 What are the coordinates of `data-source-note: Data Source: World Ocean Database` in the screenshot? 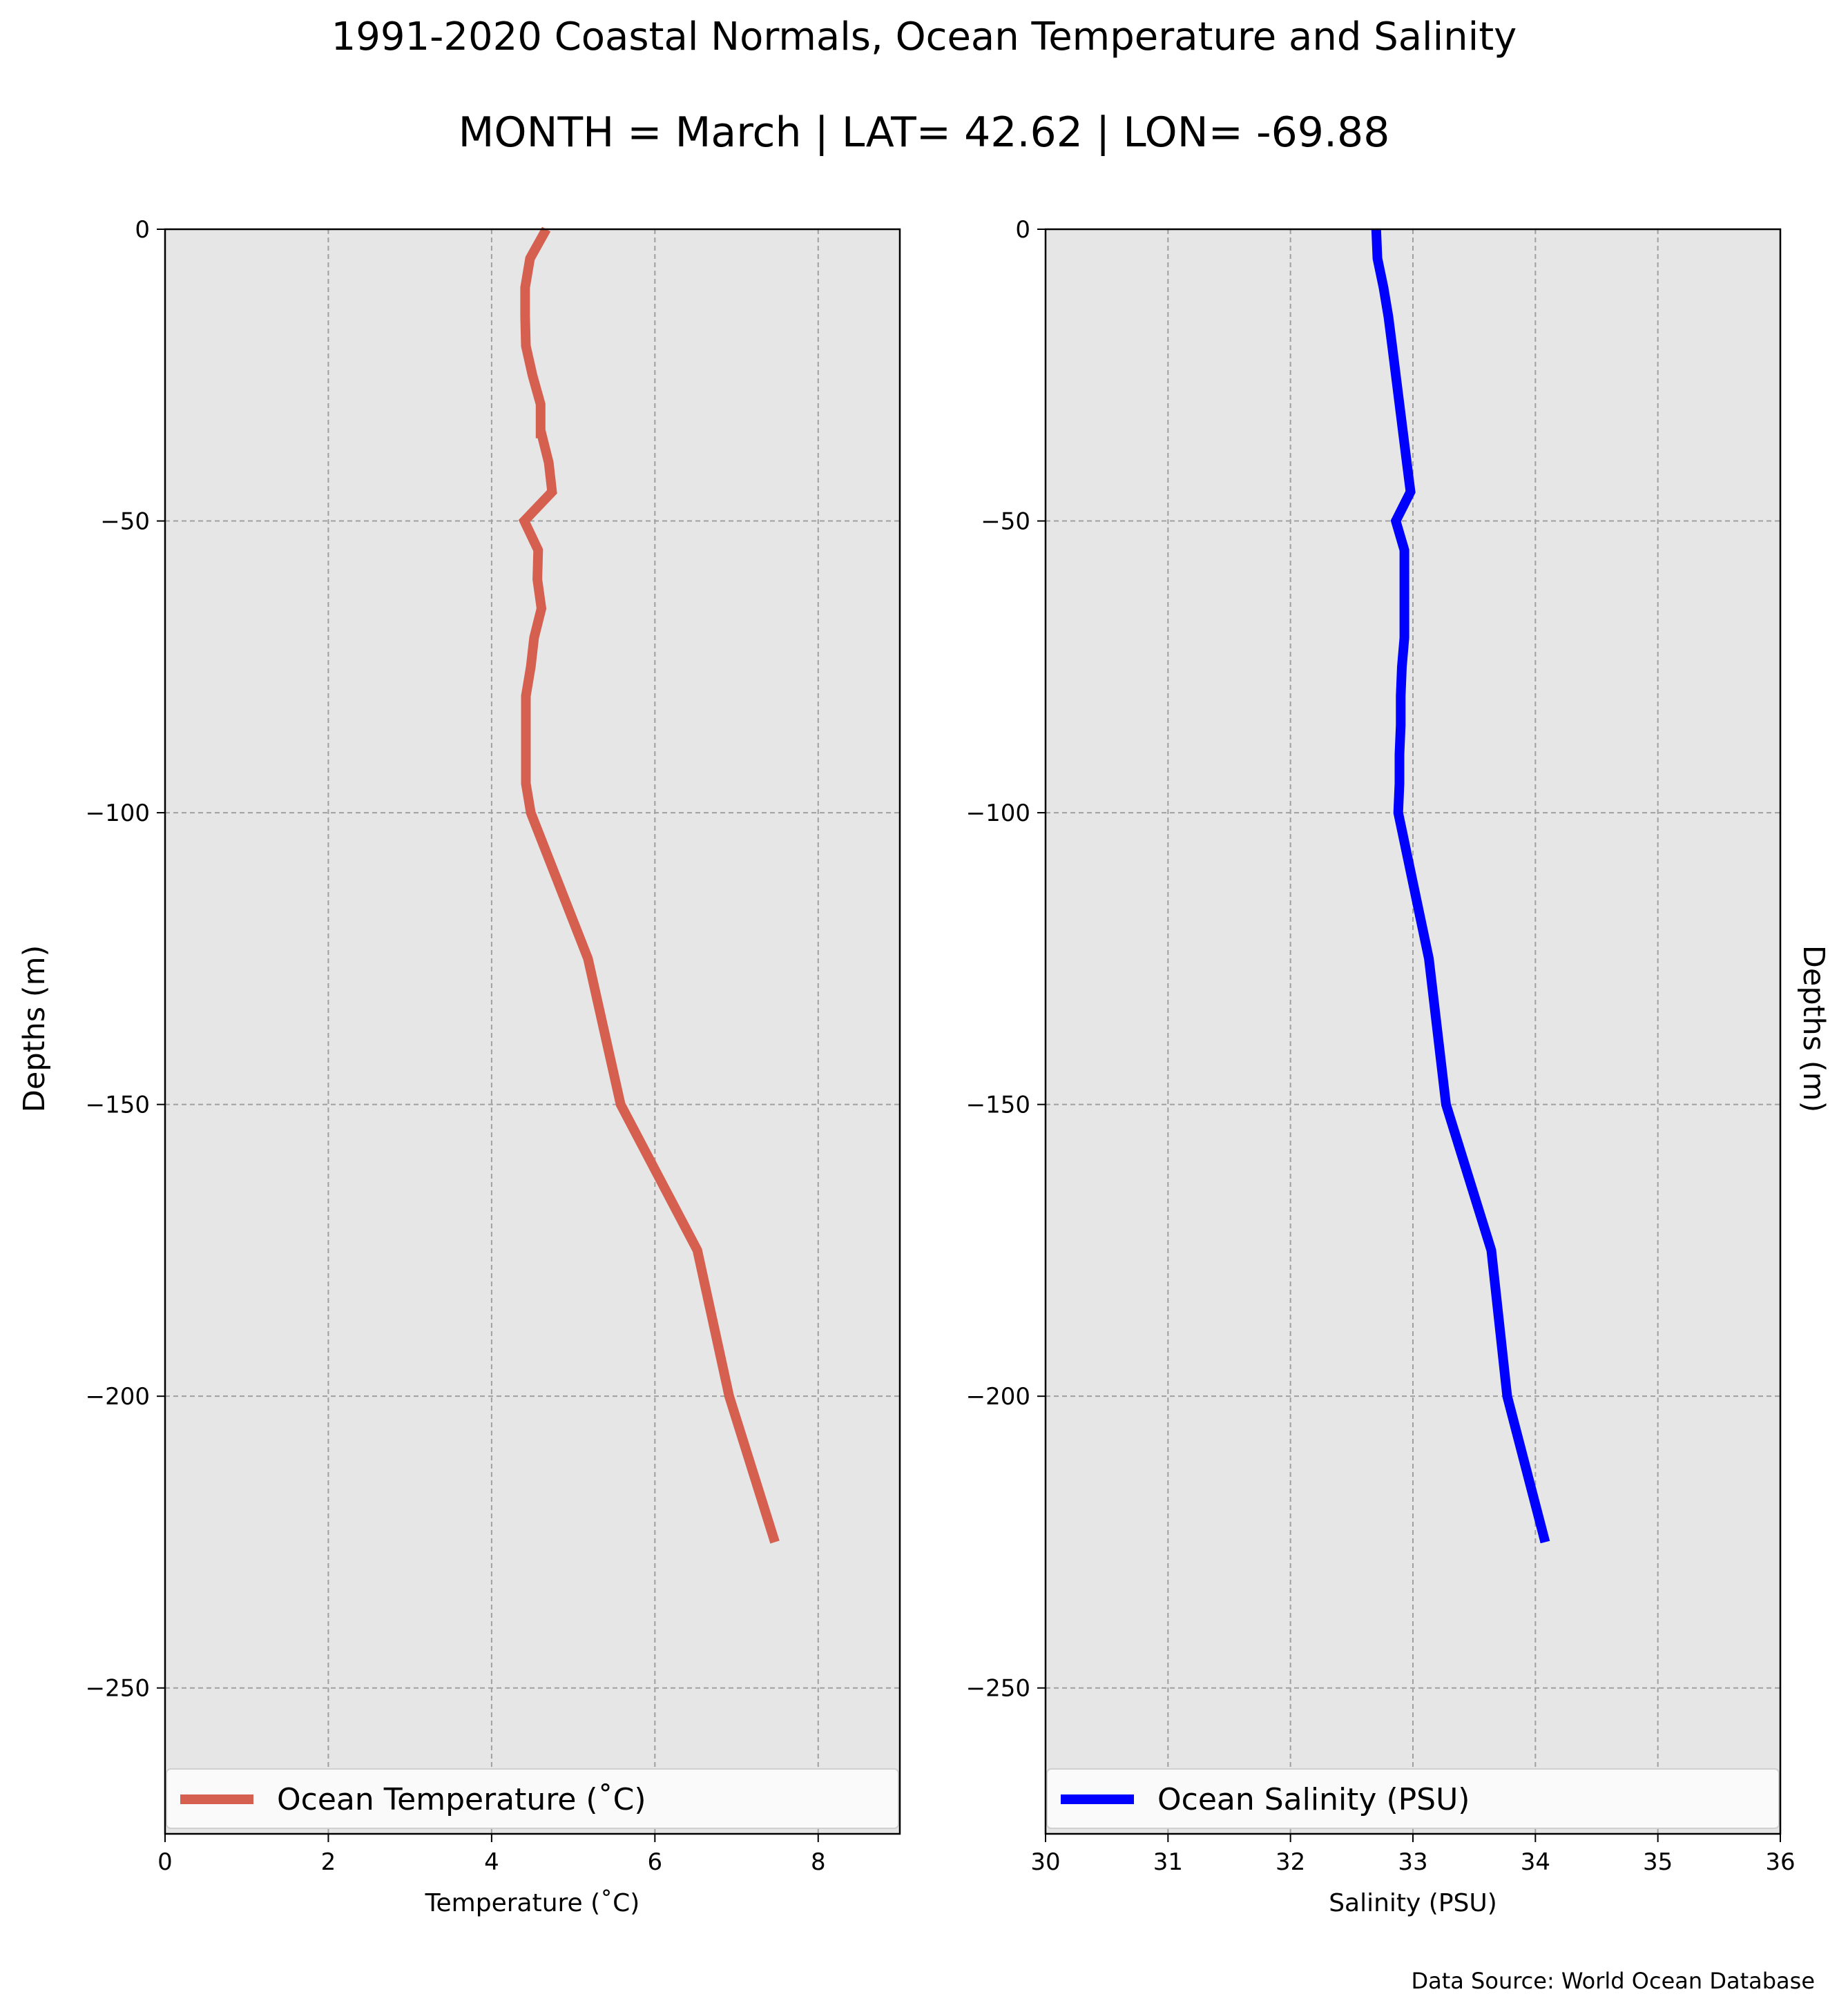 It's located at (1613, 1981).